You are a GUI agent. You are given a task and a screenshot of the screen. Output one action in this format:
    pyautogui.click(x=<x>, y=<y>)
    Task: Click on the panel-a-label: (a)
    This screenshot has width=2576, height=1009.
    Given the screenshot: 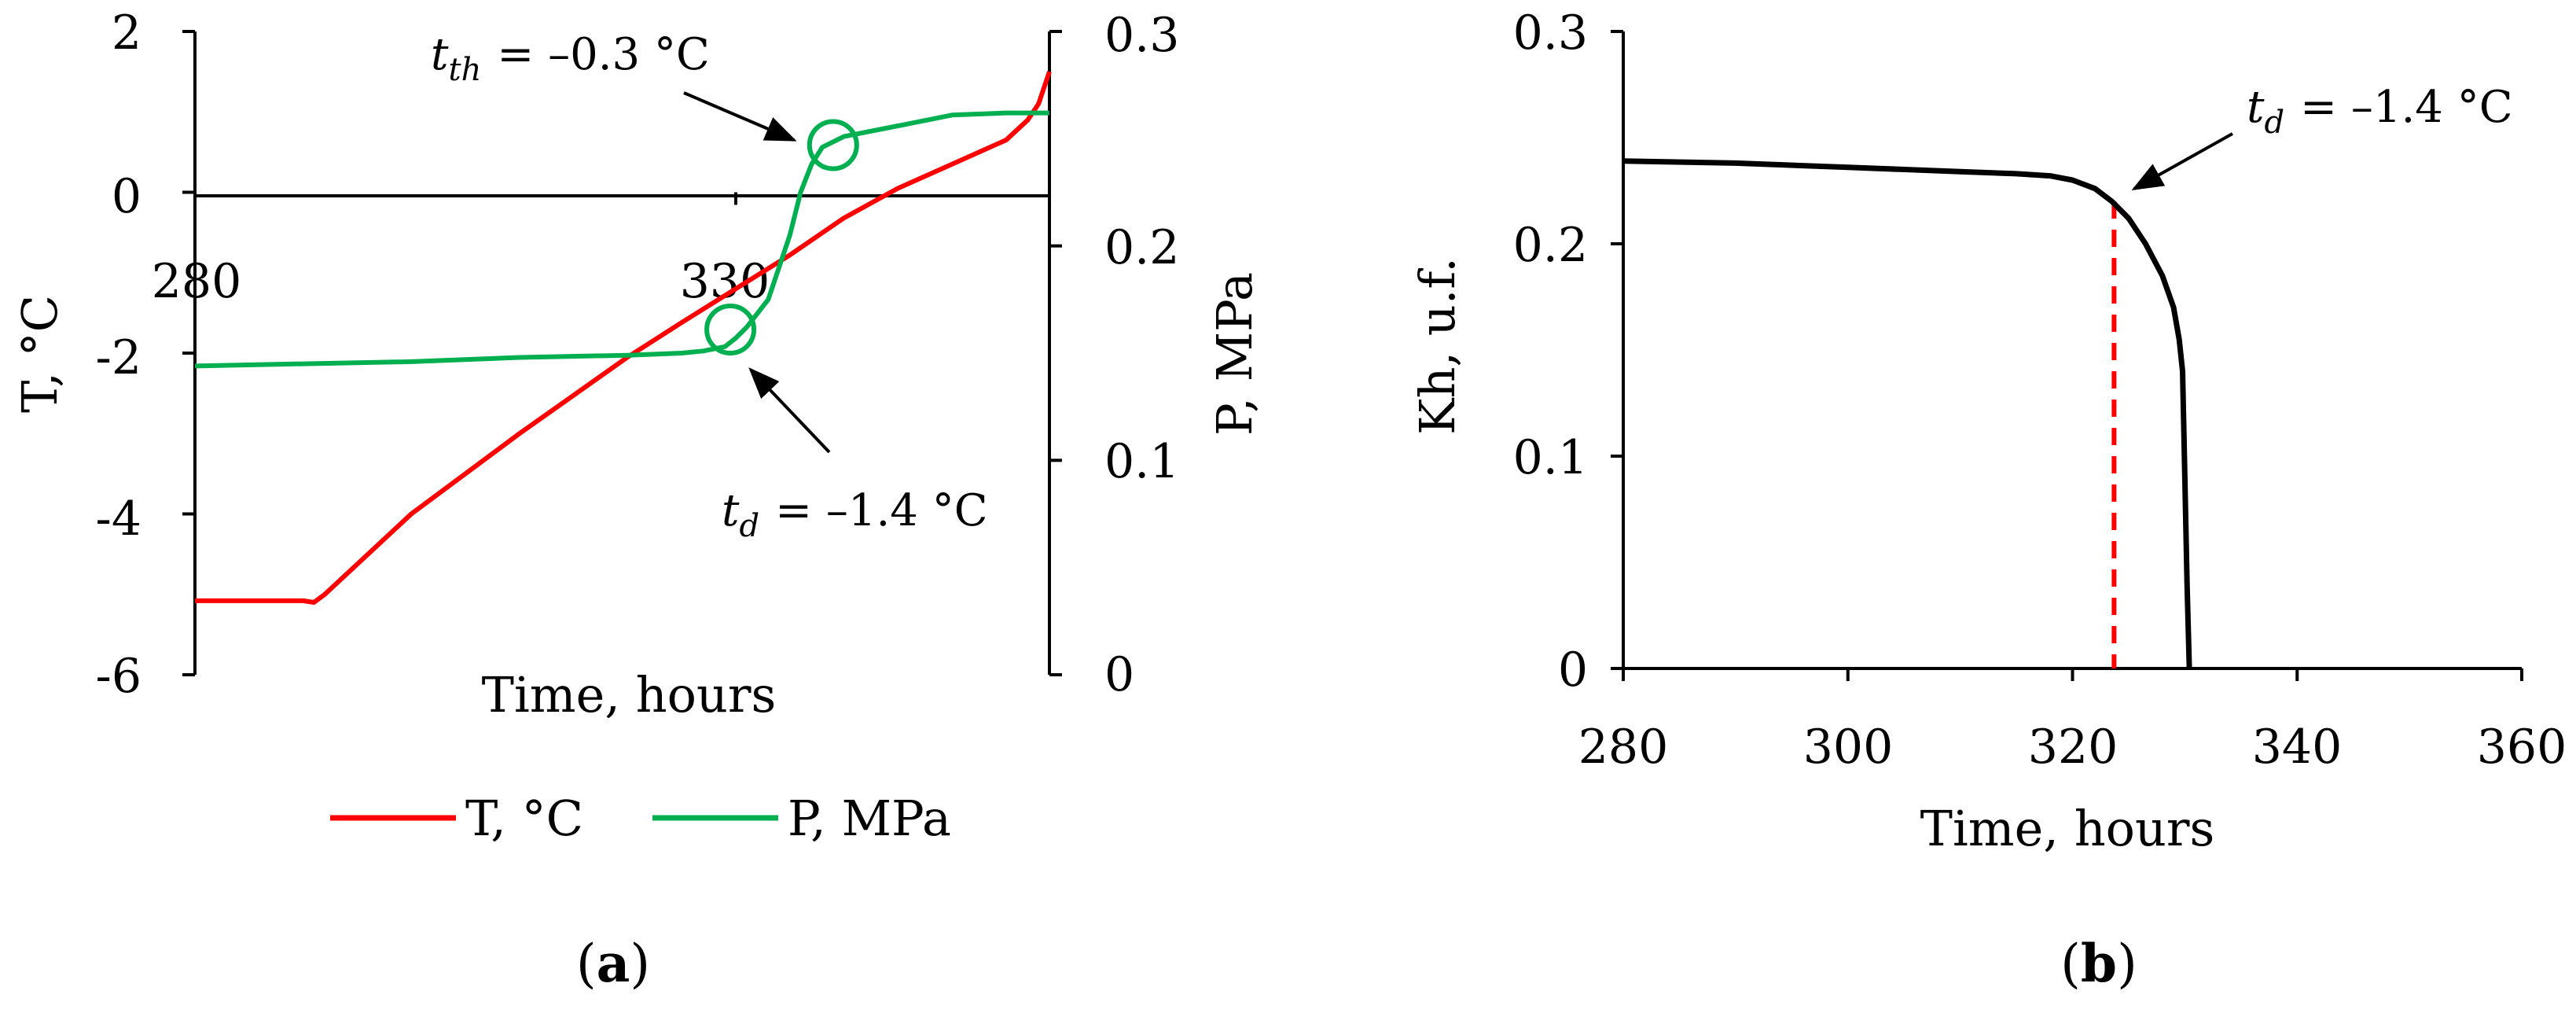 What is the action you would take?
    pyautogui.click(x=613, y=963)
    